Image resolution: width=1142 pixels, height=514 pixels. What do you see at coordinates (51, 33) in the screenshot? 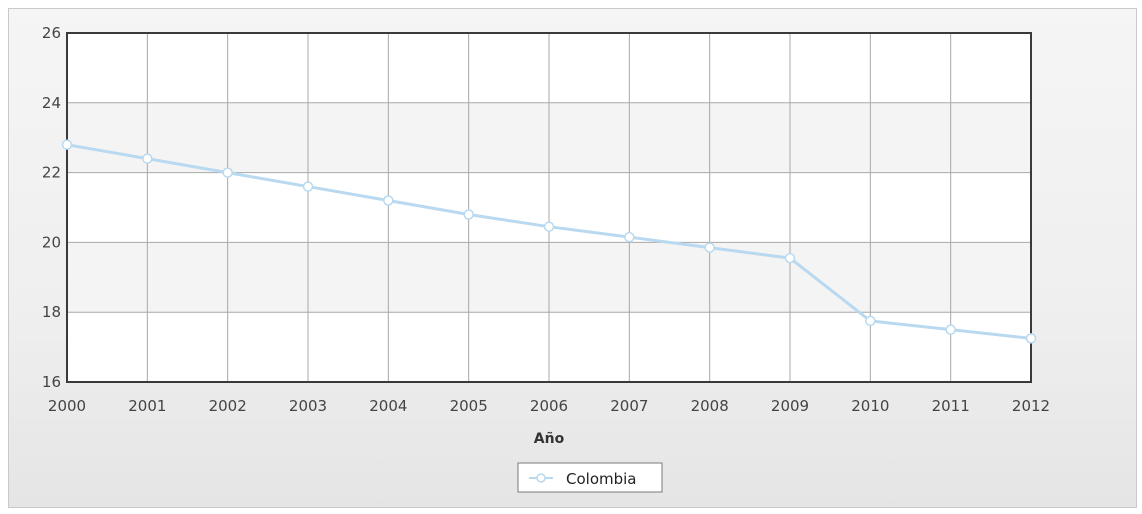
I see `y-tick-label: 26` at bounding box center [51, 33].